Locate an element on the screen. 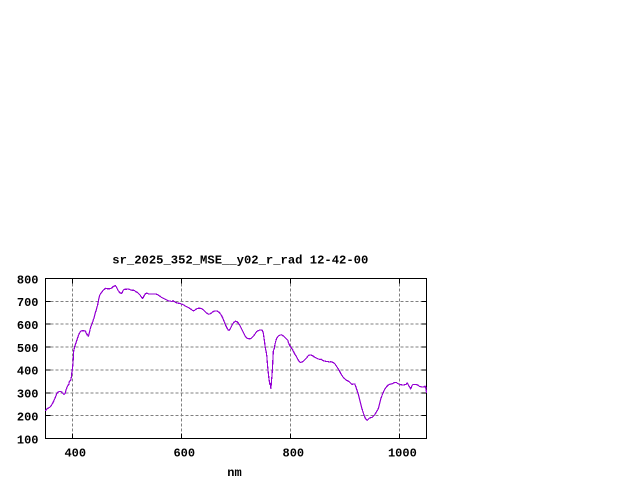  svg-text: 1000 is located at coordinates (402, 454).